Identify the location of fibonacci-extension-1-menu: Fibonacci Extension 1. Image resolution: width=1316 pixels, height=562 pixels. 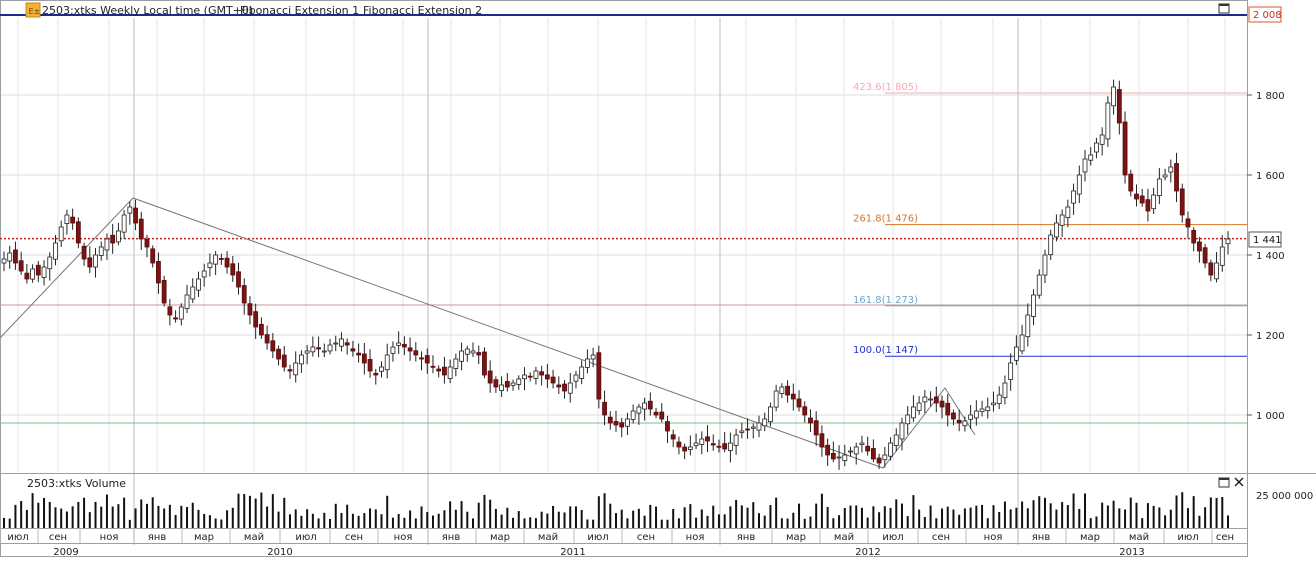
(299, 10).